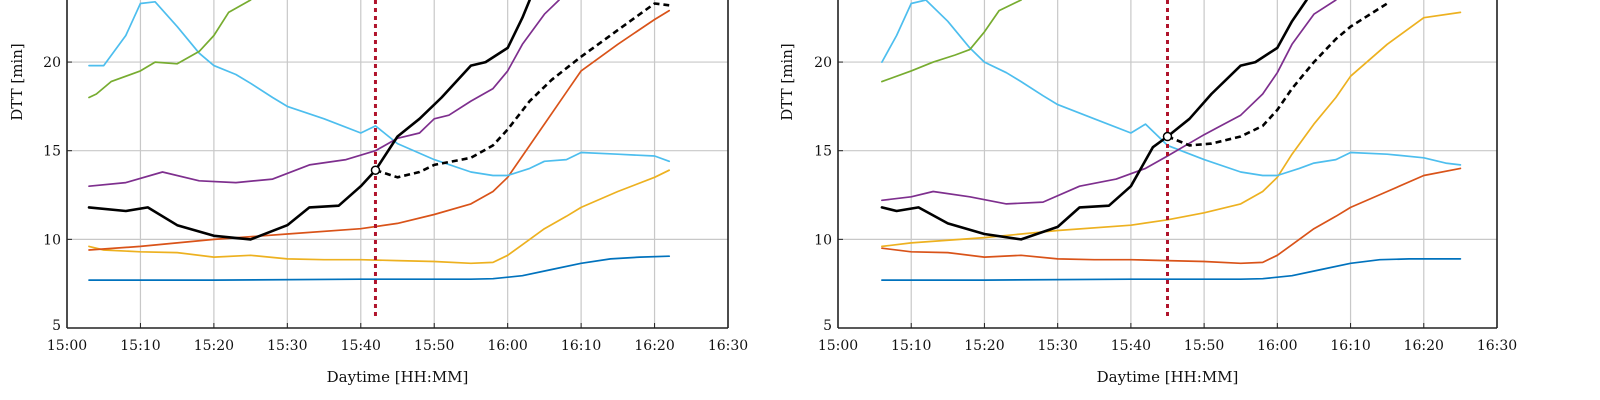  Describe the element at coordinates (1171, 216) in the screenshot. I see `series-line-orange` at that location.